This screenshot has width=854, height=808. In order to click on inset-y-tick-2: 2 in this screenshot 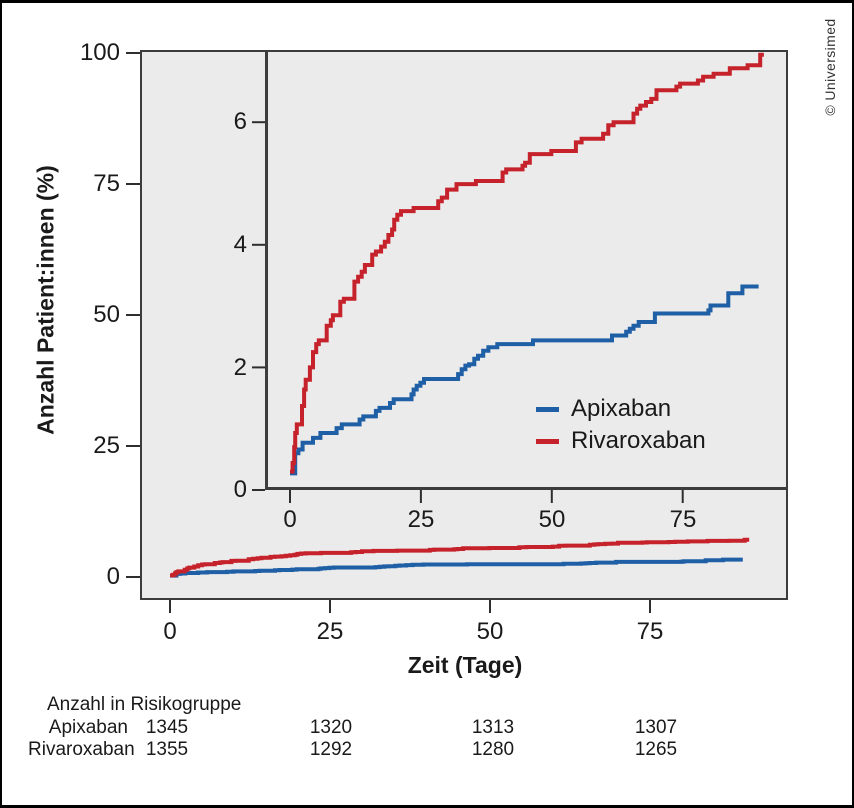, I will do `click(240, 367)`.